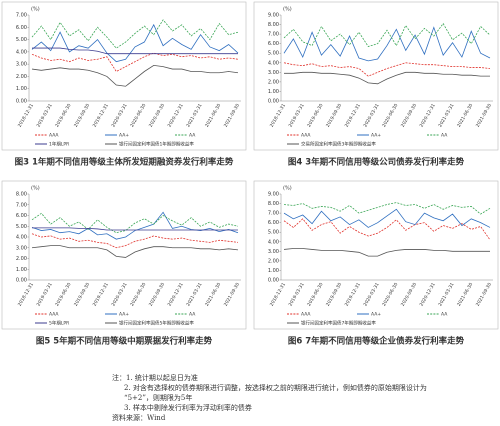 The width and height of the screenshot is (500, 426). Describe the element at coordinates (188, 407) in the screenshot. I see `note: 3. 样本中剔除发行利率为浮动利率的债券` at that location.